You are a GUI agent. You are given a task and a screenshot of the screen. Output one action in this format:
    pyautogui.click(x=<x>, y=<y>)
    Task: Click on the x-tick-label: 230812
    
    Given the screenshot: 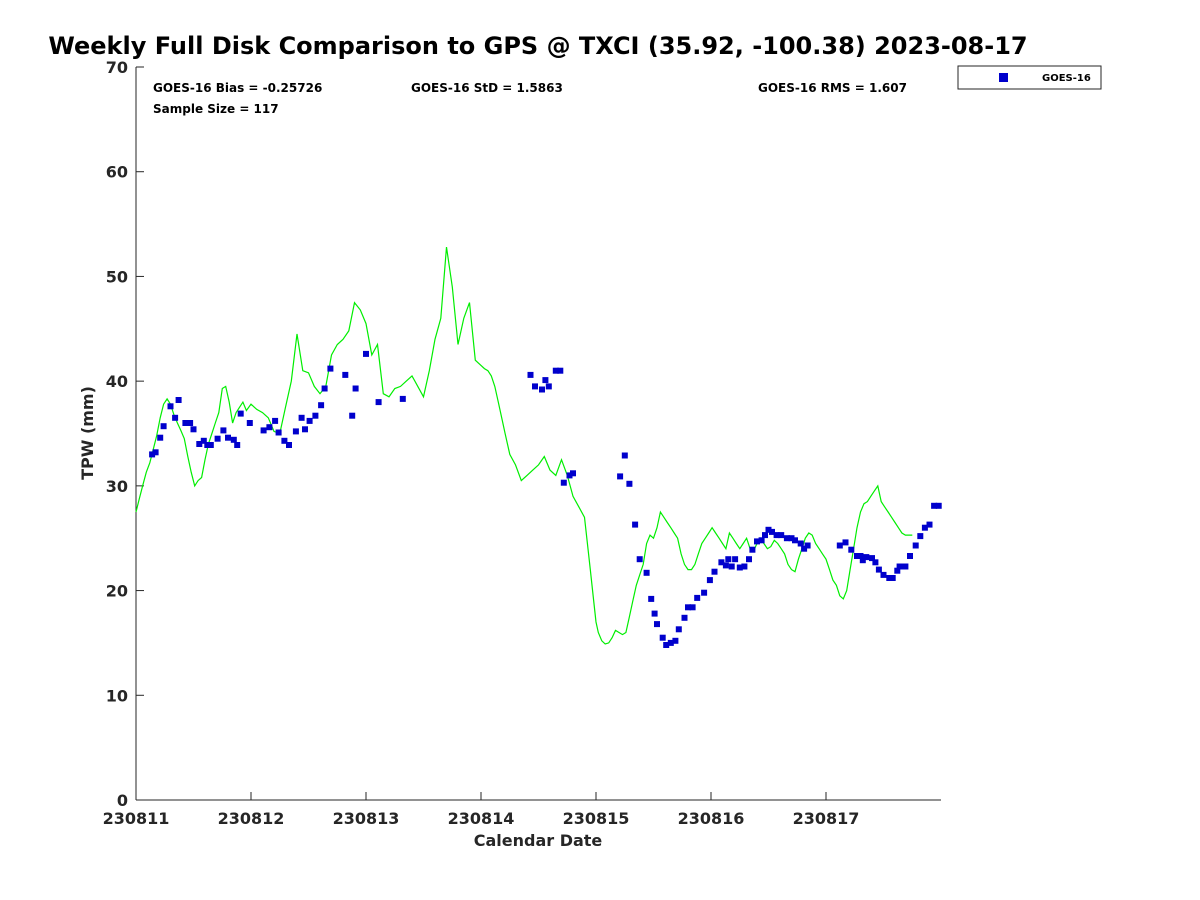 What is the action you would take?
    pyautogui.click(x=251, y=818)
    